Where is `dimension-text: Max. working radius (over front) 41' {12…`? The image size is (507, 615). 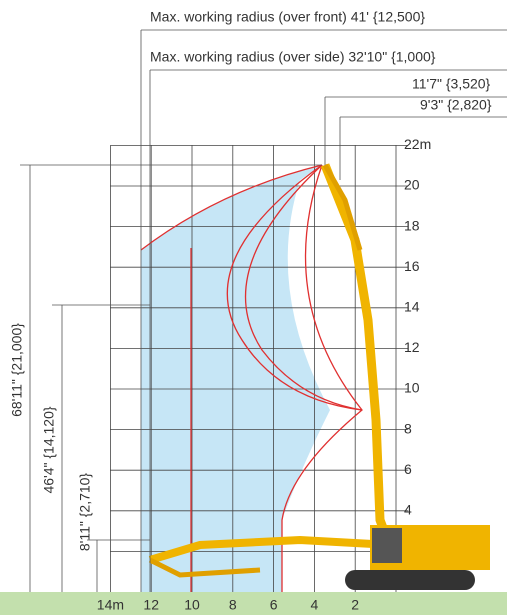 dimension-text: Max. working radius (over front) 41' {12… is located at coordinates (287, 17).